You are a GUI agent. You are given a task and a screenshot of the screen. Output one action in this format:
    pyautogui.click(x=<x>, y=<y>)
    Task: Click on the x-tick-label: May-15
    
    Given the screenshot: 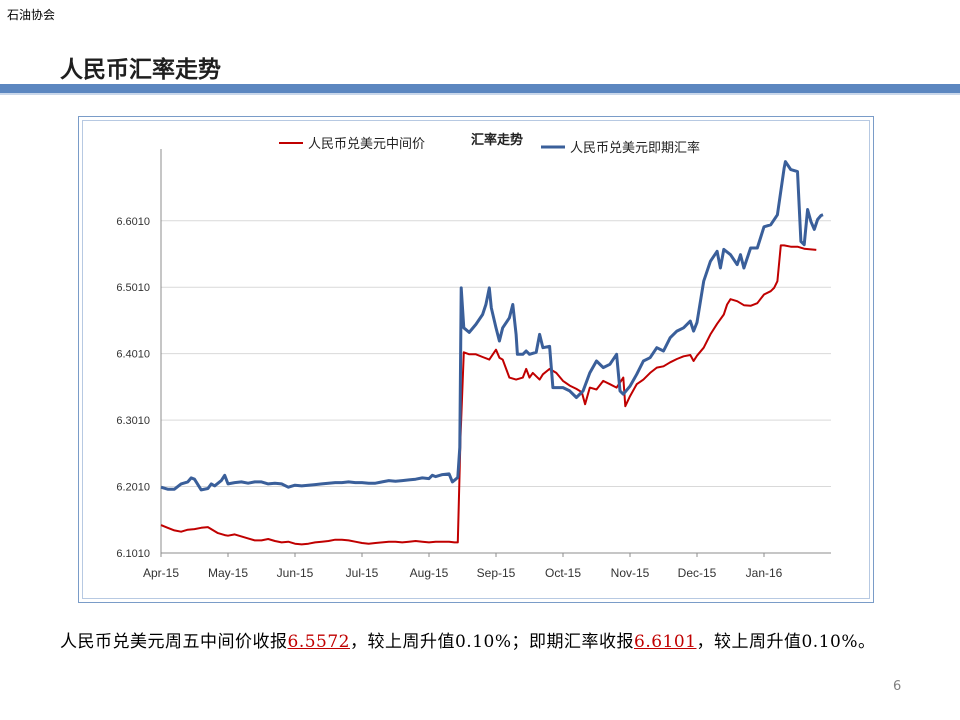 What is the action you would take?
    pyautogui.click(x=228, y=573)
    